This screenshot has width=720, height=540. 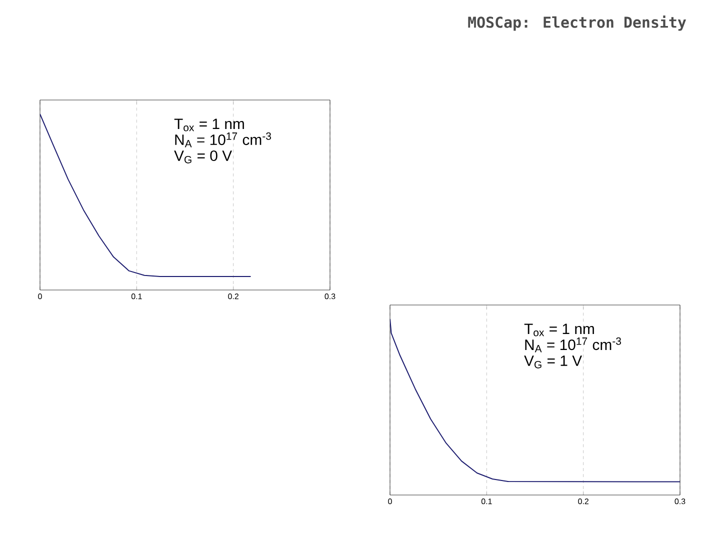 What do you see at coordinates (553, 362) in the screenshot?
I see `annotation: V$_{G}$ = 1 V` at bounding box center [553, 362].